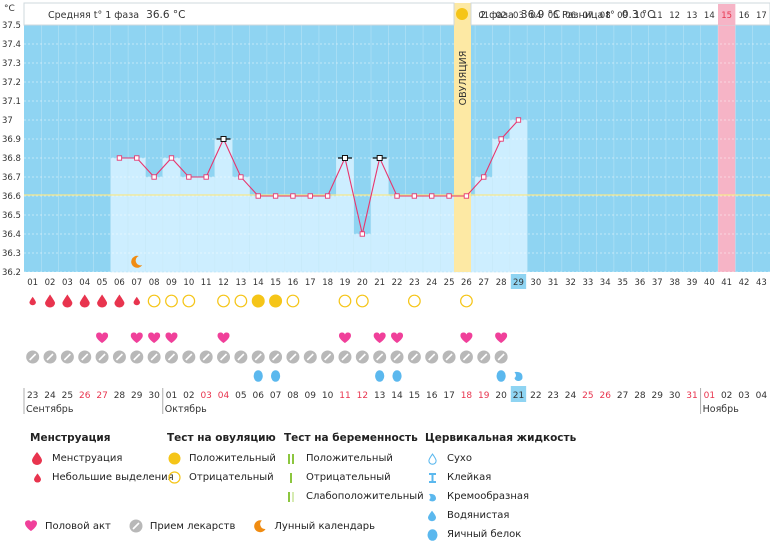 Image resolution: width=770 pixels, height=544 pixels. I want to click on phase1-label: Средняя t° 1 фаза, so click(93, 15).